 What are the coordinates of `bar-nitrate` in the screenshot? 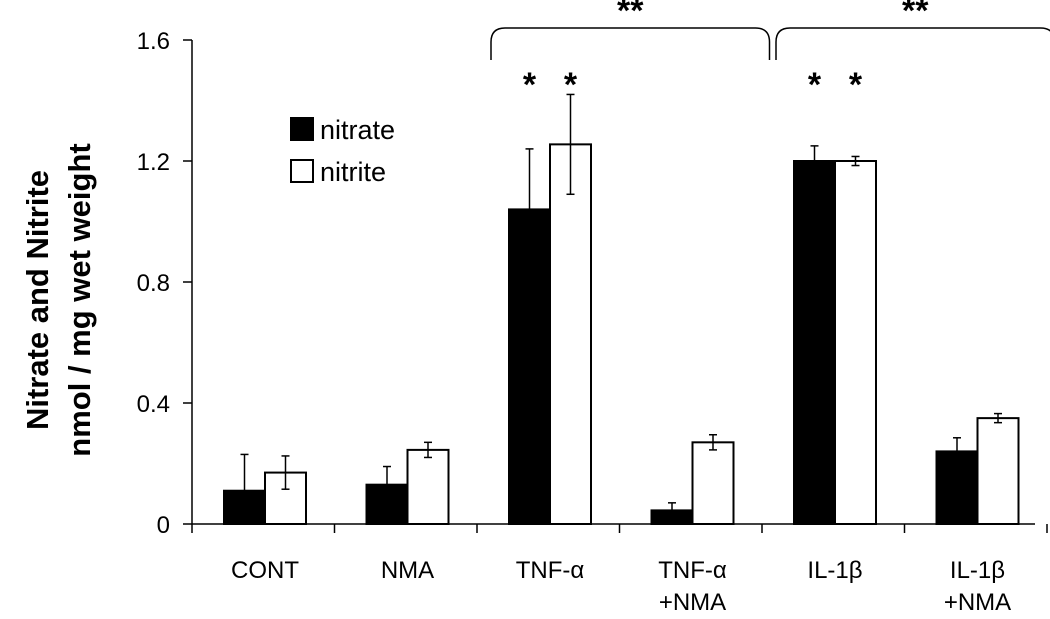 It's located at (814, 342).